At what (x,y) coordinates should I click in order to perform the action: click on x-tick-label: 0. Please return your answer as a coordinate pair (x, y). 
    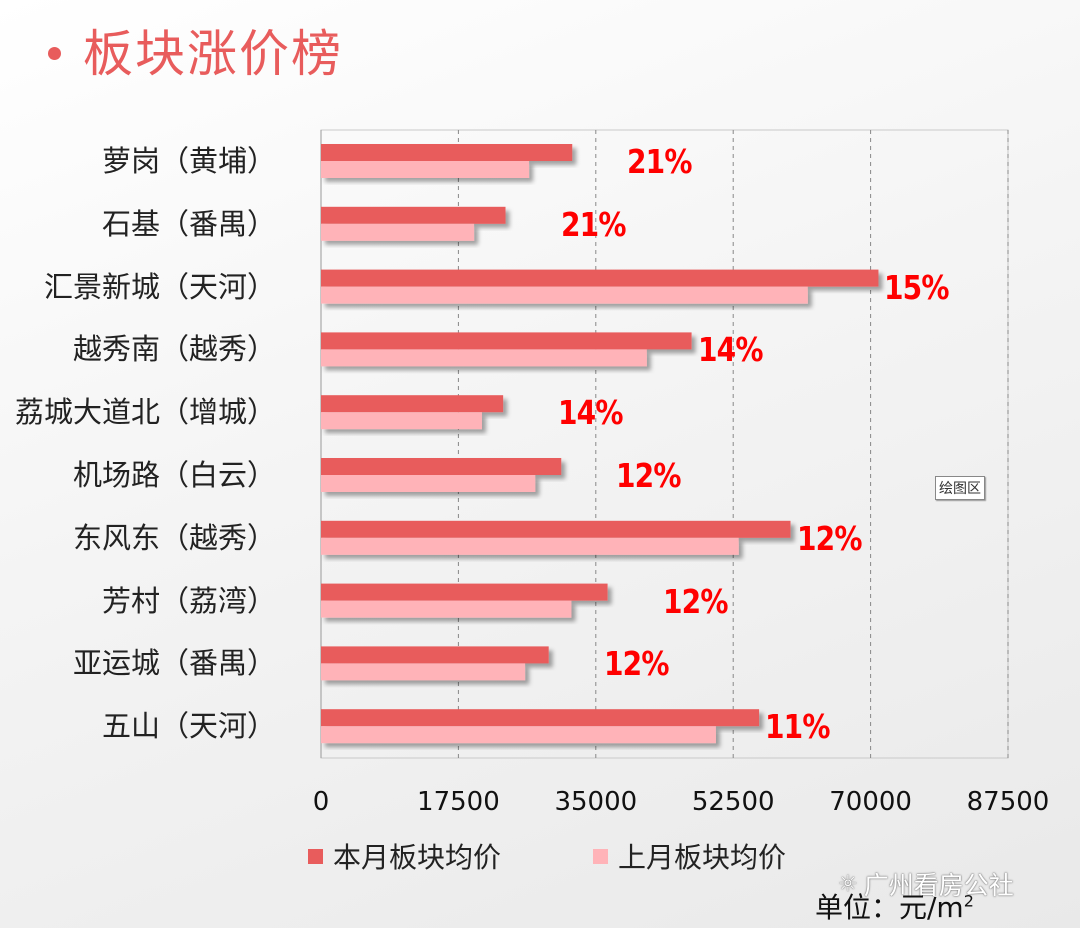
    Looking at the image, I should click on (321, 802).